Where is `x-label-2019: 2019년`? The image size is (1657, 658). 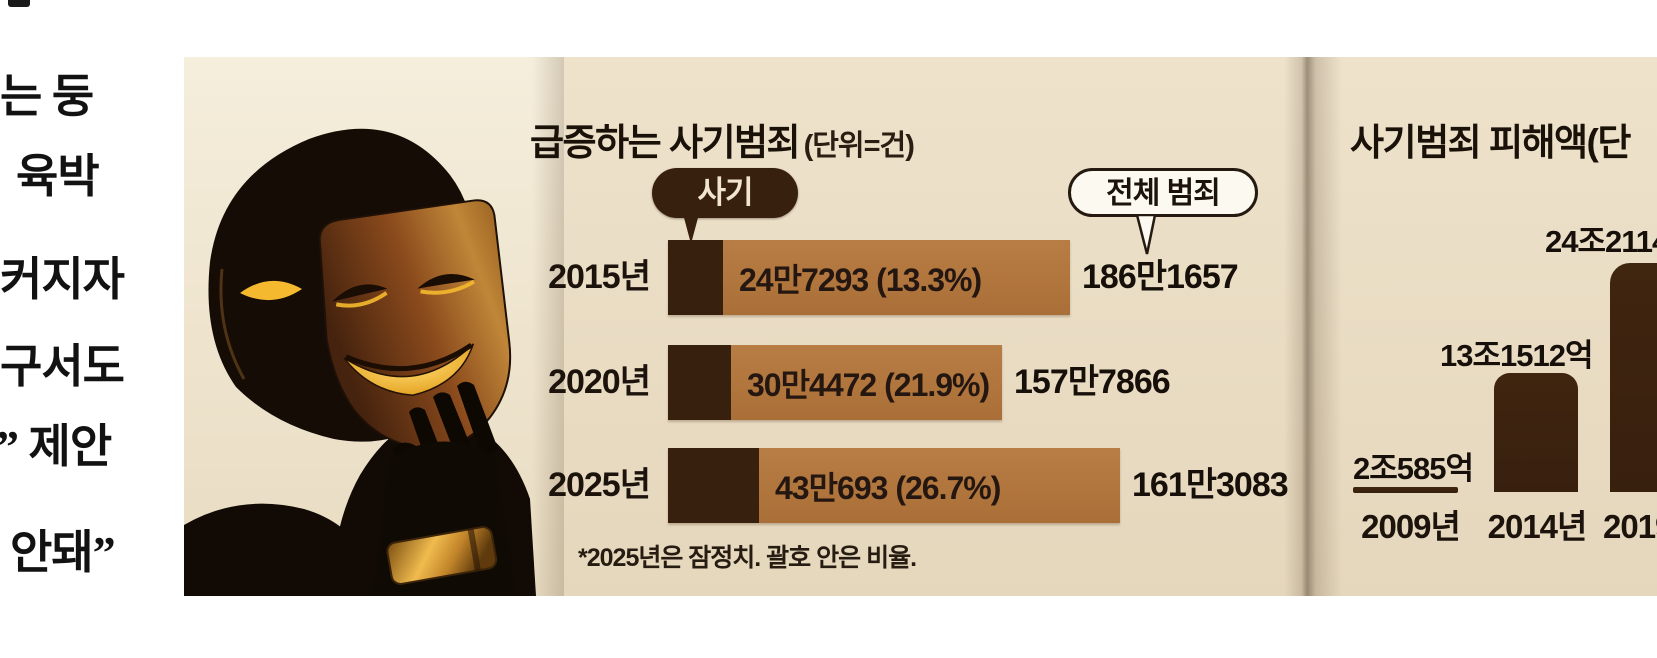
x-label-2019: 2019년 is located at coordinates (1630, 526).